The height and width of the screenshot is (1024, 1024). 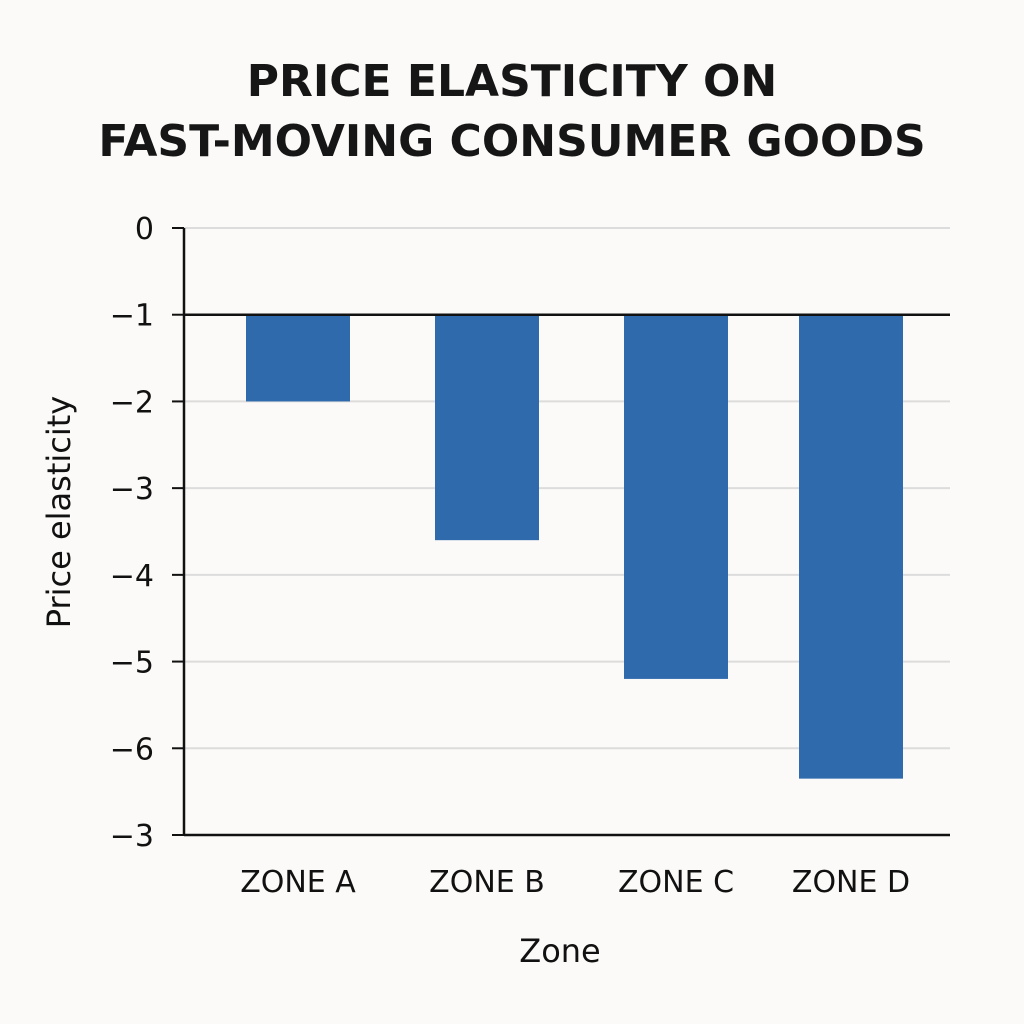 I want to click on y-ticks: 0 −1 −2 −3 −4 −5 −6 −3, so click(x=147, y=533).